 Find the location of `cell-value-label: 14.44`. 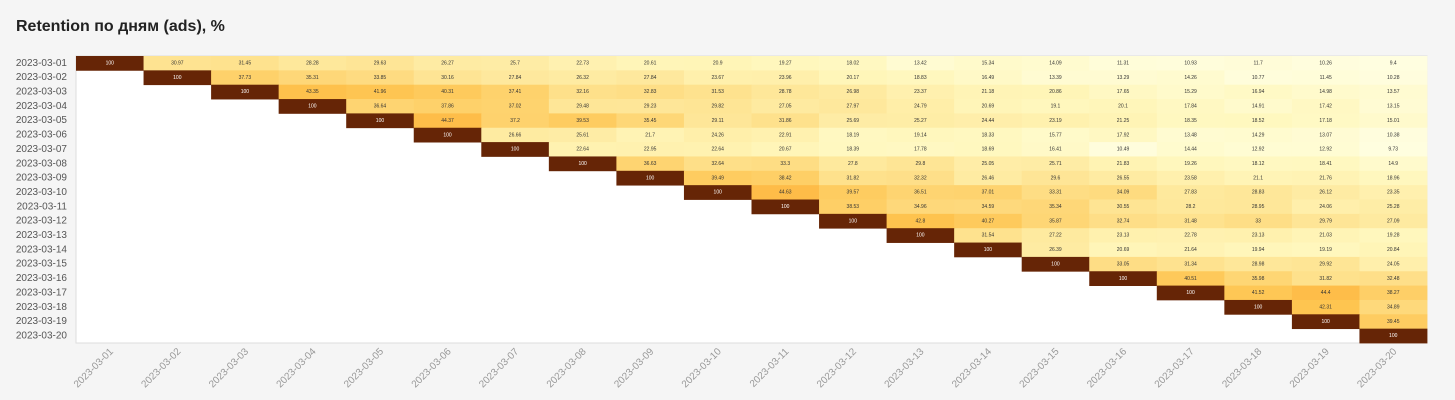

cell-value-label: 14.44 is located at coordinates (1190, 150).